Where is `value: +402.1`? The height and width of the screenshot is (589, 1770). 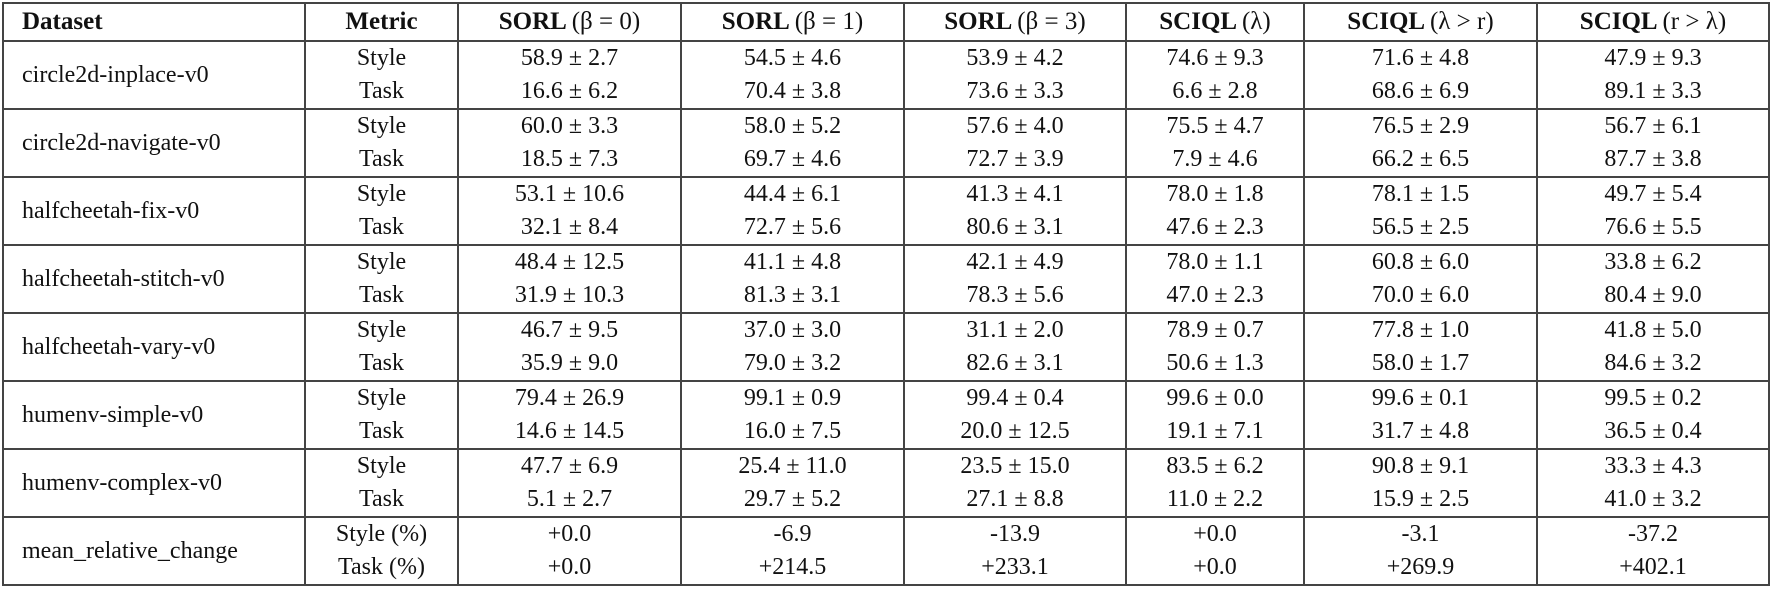
value: +402.1 is located at coordinates (1653, 567).